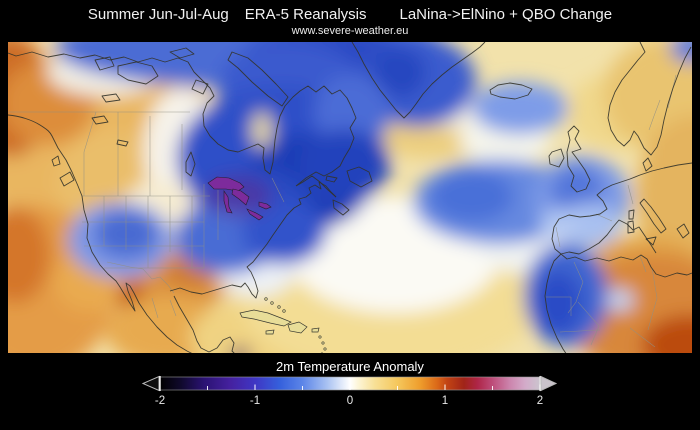 The height and width of the screenshot is (430, 700). What do you see at coordinates (631, 214) in the screenshot?
I see `coast-corsica` at bounding box center [631, 214].